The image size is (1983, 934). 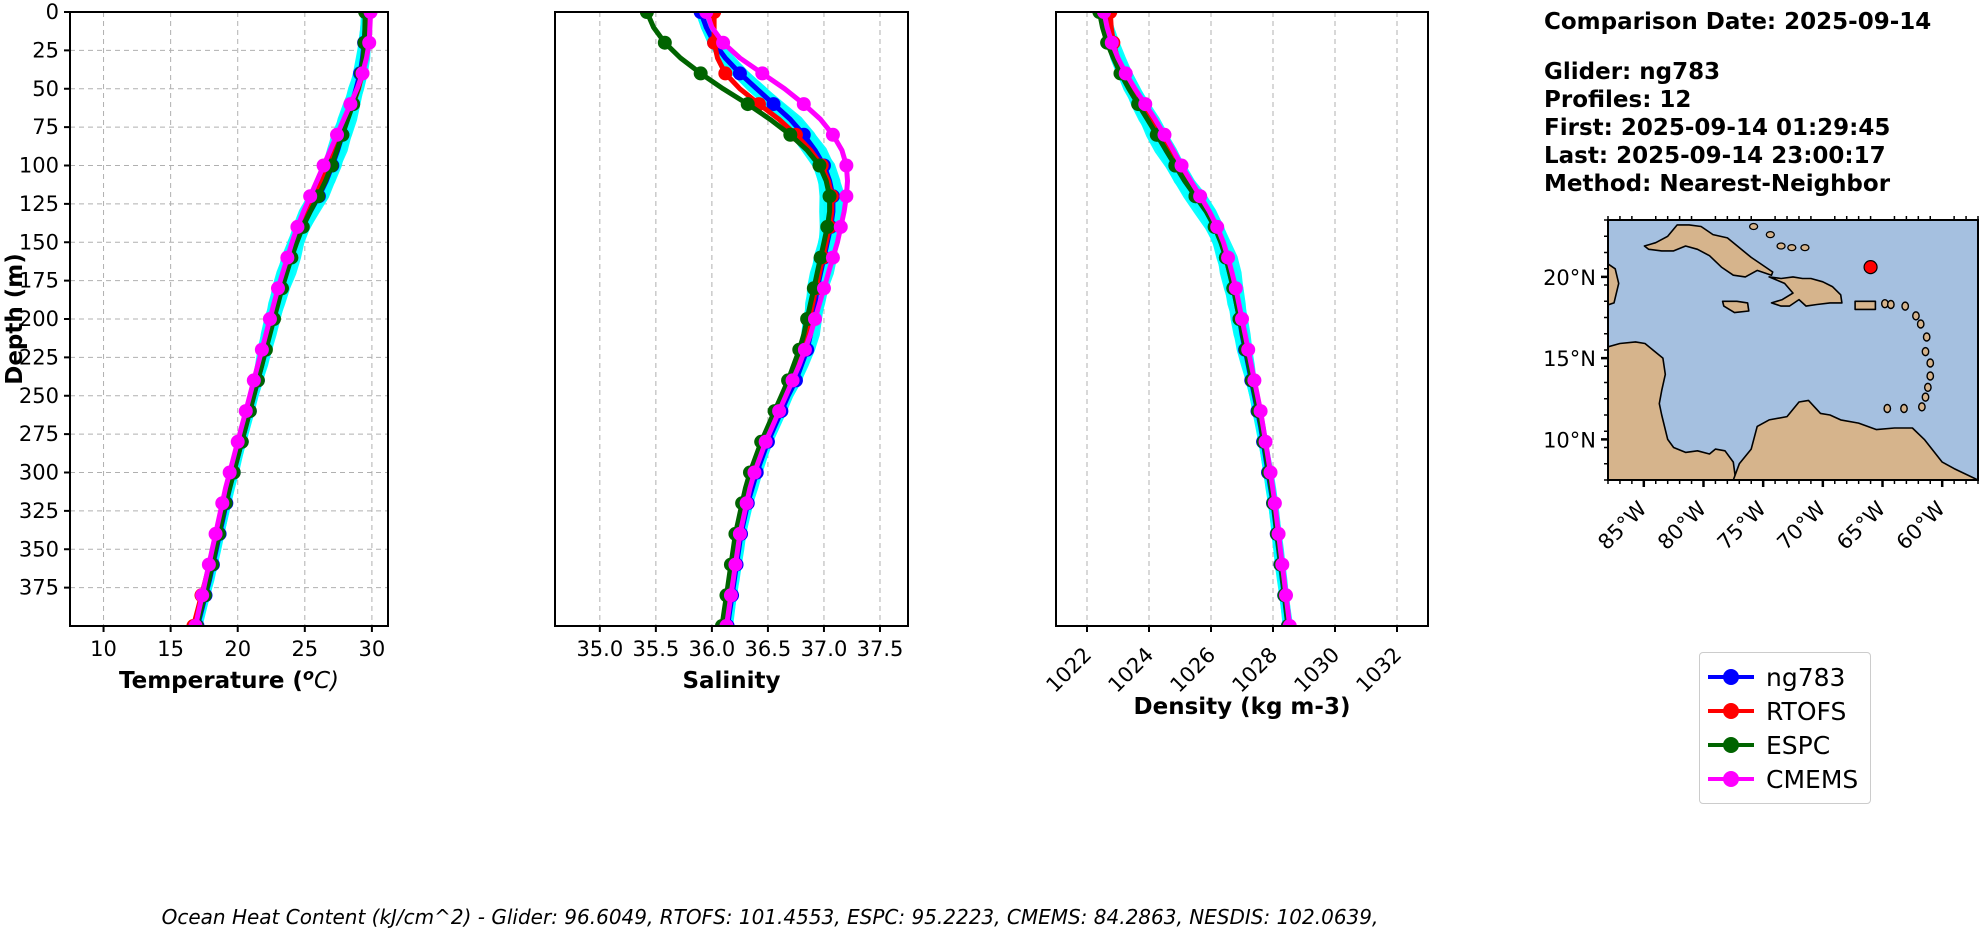 I want to click on series-espc, so click(x=1194, y=319).